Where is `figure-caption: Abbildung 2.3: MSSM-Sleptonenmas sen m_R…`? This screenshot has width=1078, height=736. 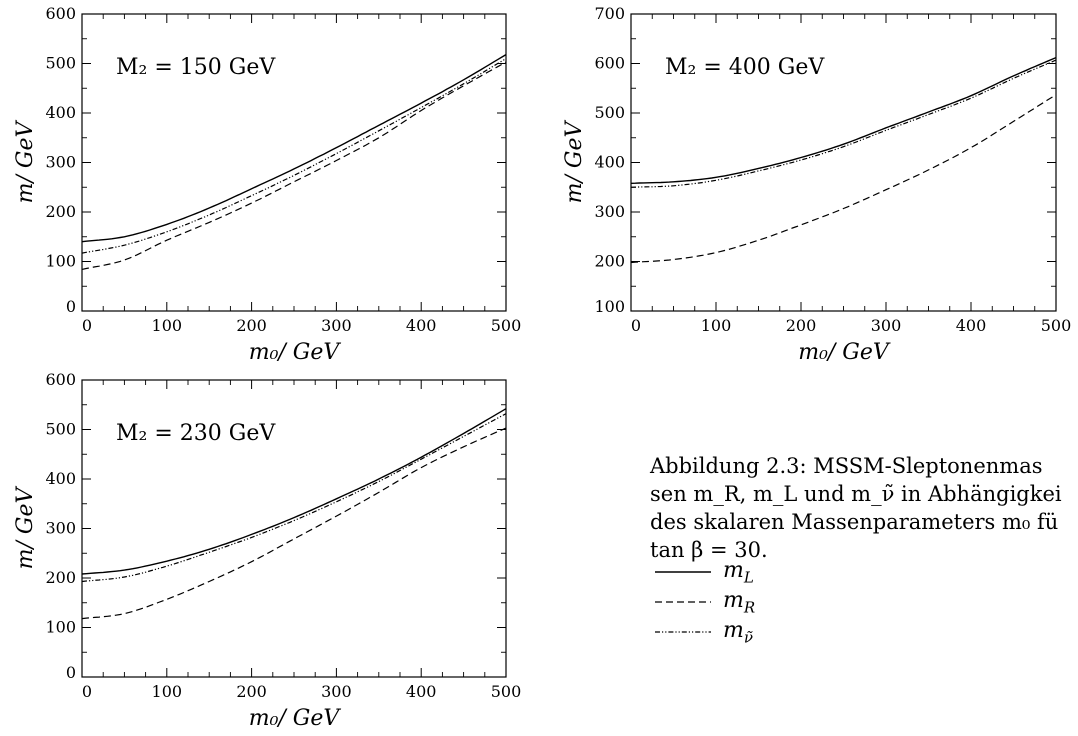 figure-caption: Abbildung 2.3: MSSM-Sleptonenmas sen m_R… is located at coordinates (864, 508).